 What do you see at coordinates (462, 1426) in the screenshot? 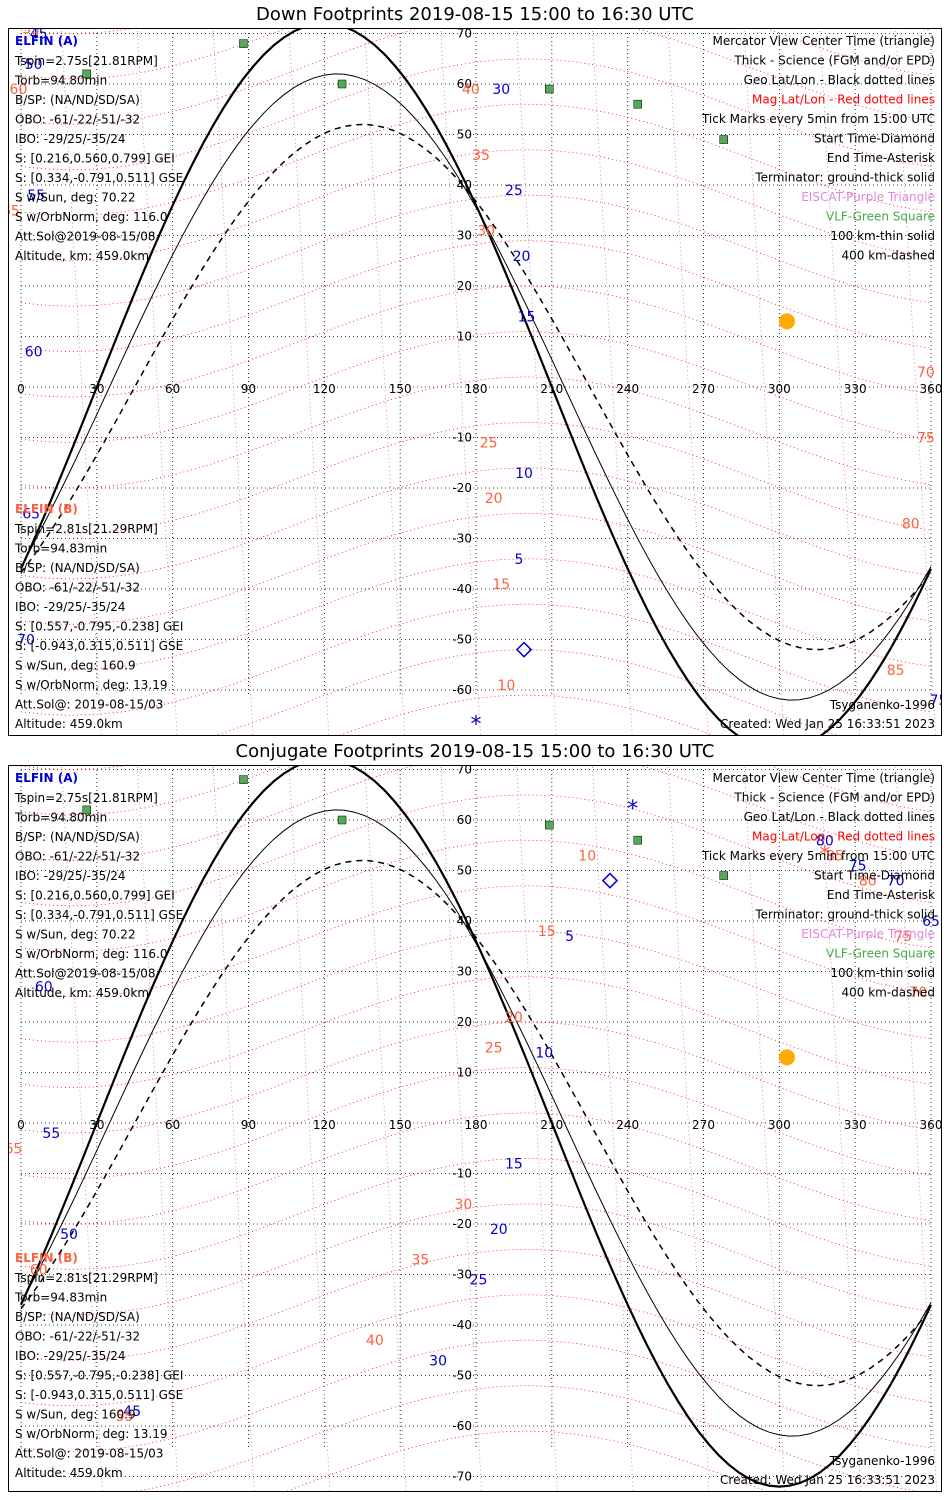
I see `y-tick-label: -60` at bounding box center [462, 1426].